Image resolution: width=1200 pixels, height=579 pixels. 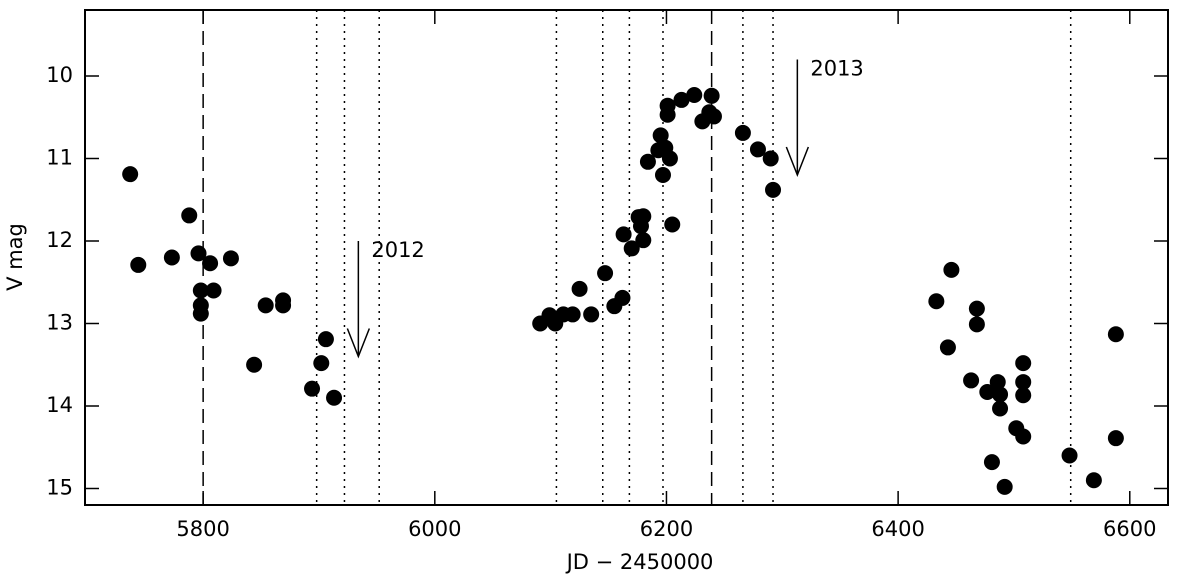 I want to click on x-tick-label: 6400, so click(x=897, y=529).